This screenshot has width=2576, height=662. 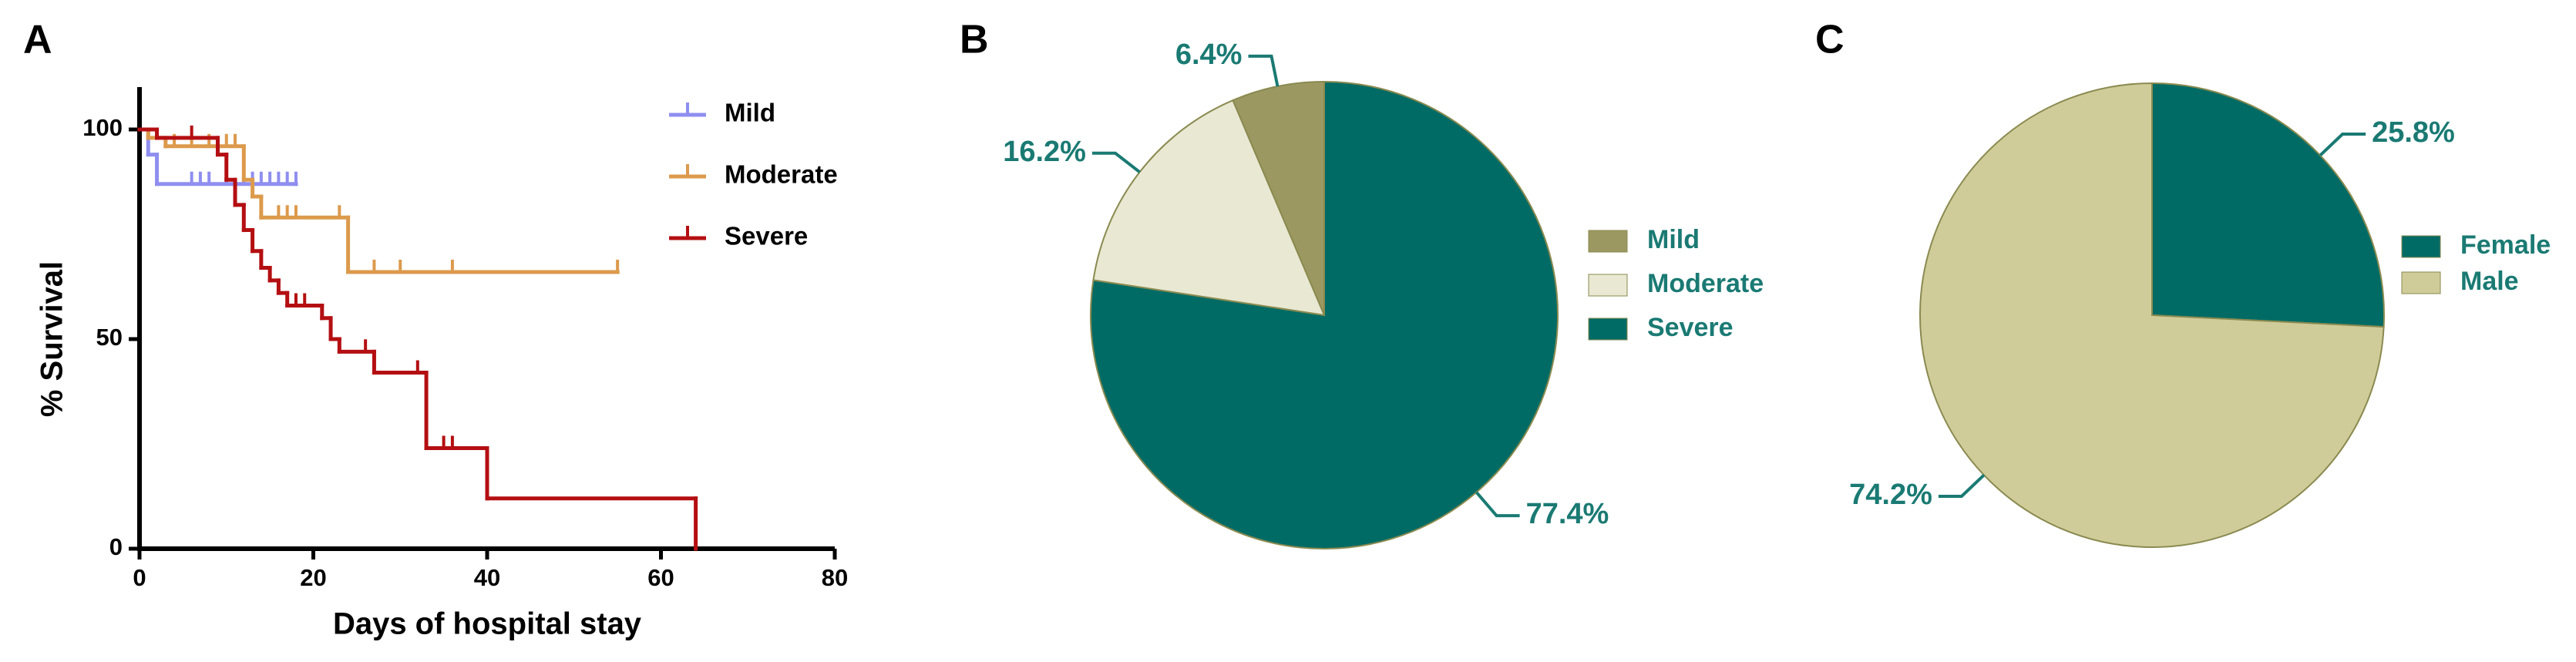 What do you see at coordinates (2505, 245) in the screenshot?
I see `legend-label: Female` at bounding box center [2505, 245].